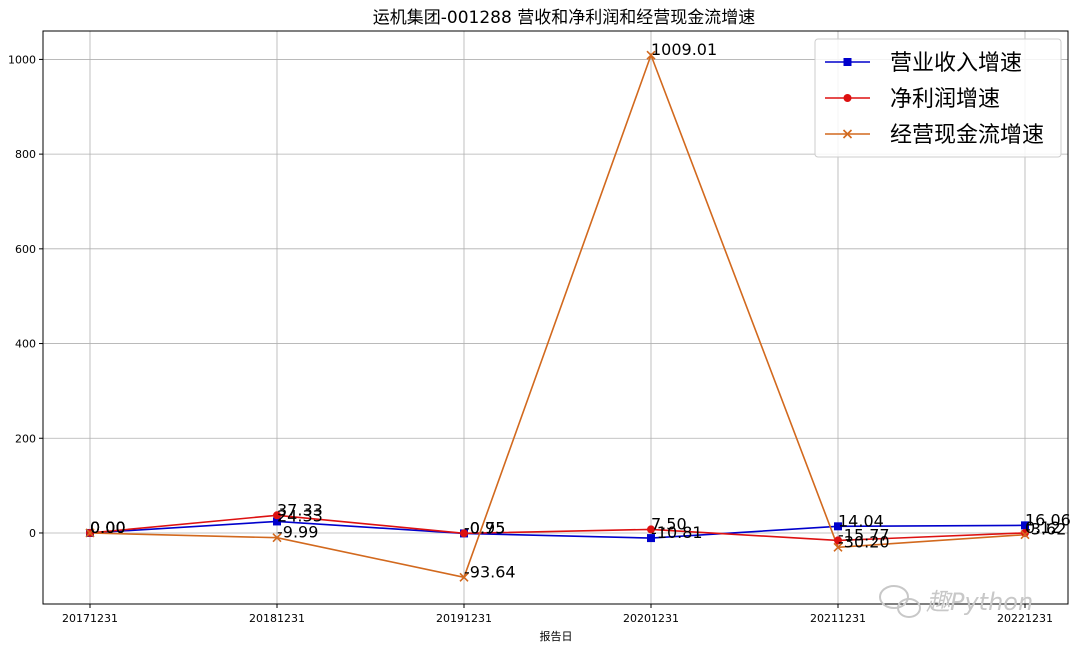 The image size is (1080, 651). I want to click on x-axis-label: 报告日, so click(556, 636).